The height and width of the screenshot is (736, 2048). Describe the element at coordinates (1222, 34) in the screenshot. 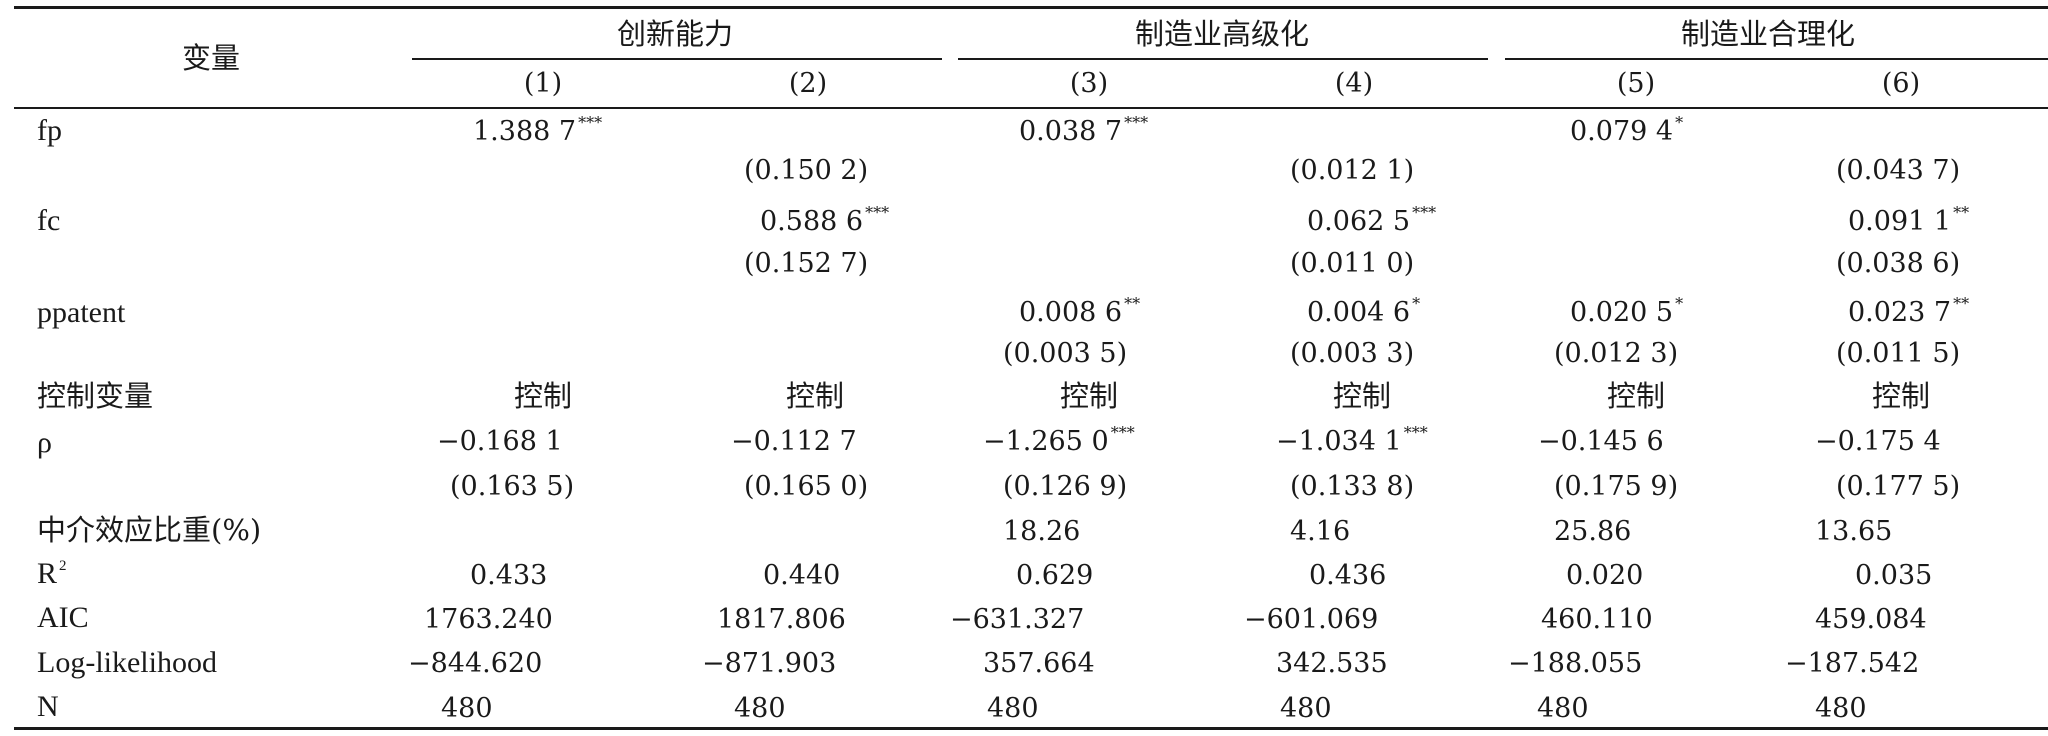

I see `group-header-upgrading: 制造业高级化` at that location.